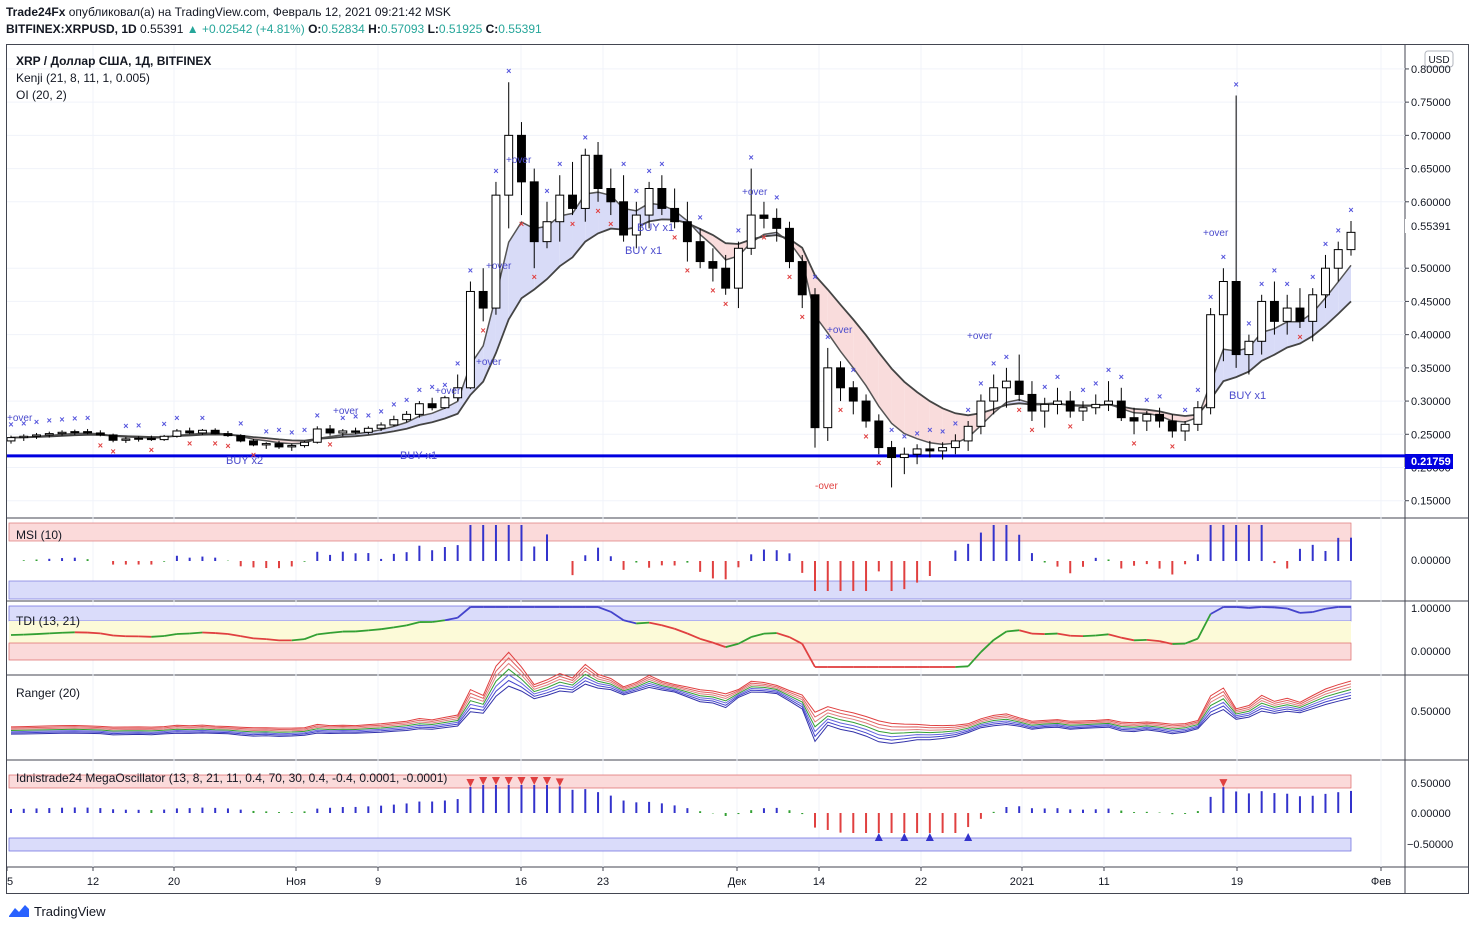  I want to click on time-tick-label: 19, so click(1237, 882).